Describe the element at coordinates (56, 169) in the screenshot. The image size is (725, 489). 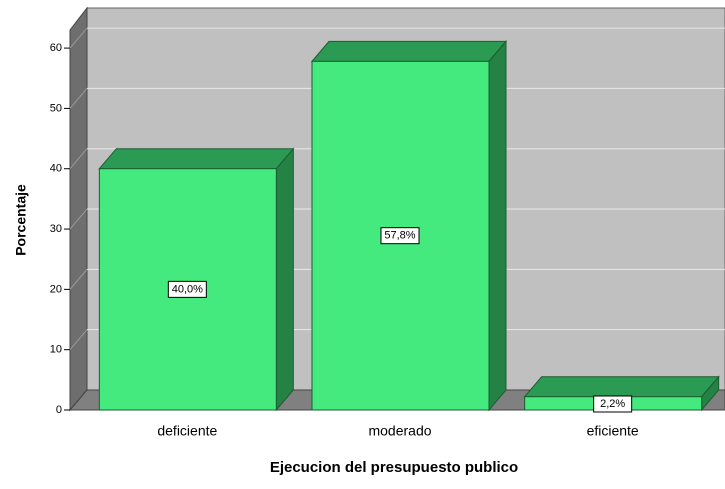
I see `y-tick-label: 40` at that location.